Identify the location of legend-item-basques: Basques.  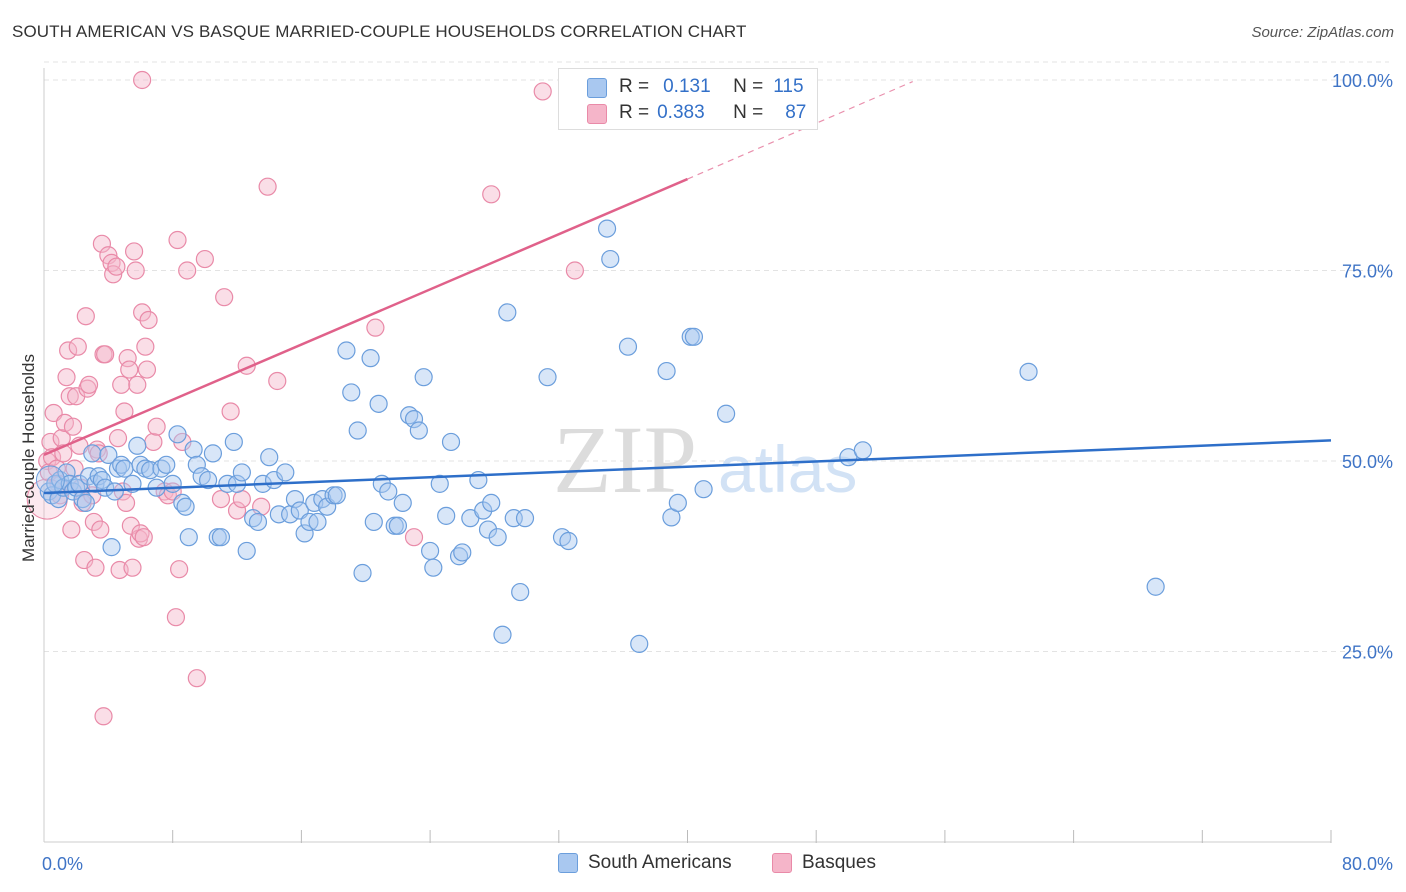
(824, 863).